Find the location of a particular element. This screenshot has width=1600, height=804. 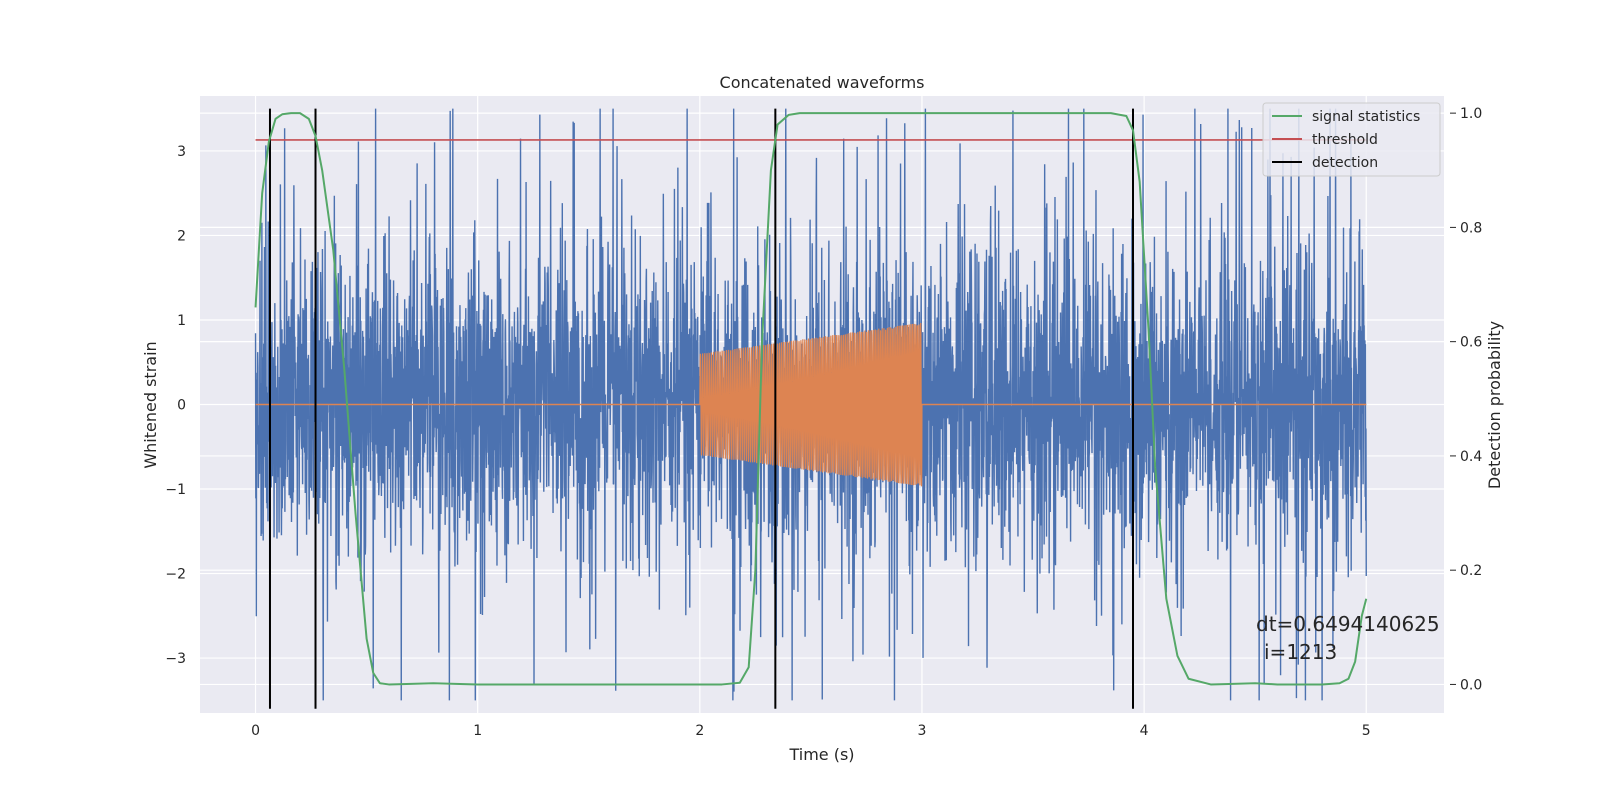

y-tick-label: 0 is located at coordinates (181, 406).